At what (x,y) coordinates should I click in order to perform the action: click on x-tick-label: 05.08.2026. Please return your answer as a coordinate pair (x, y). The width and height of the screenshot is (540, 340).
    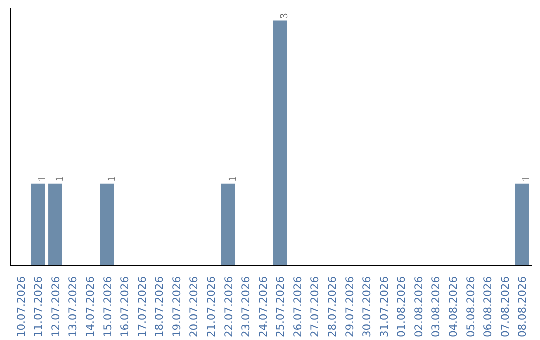
    Looking at the image, I should click on (471, 307).